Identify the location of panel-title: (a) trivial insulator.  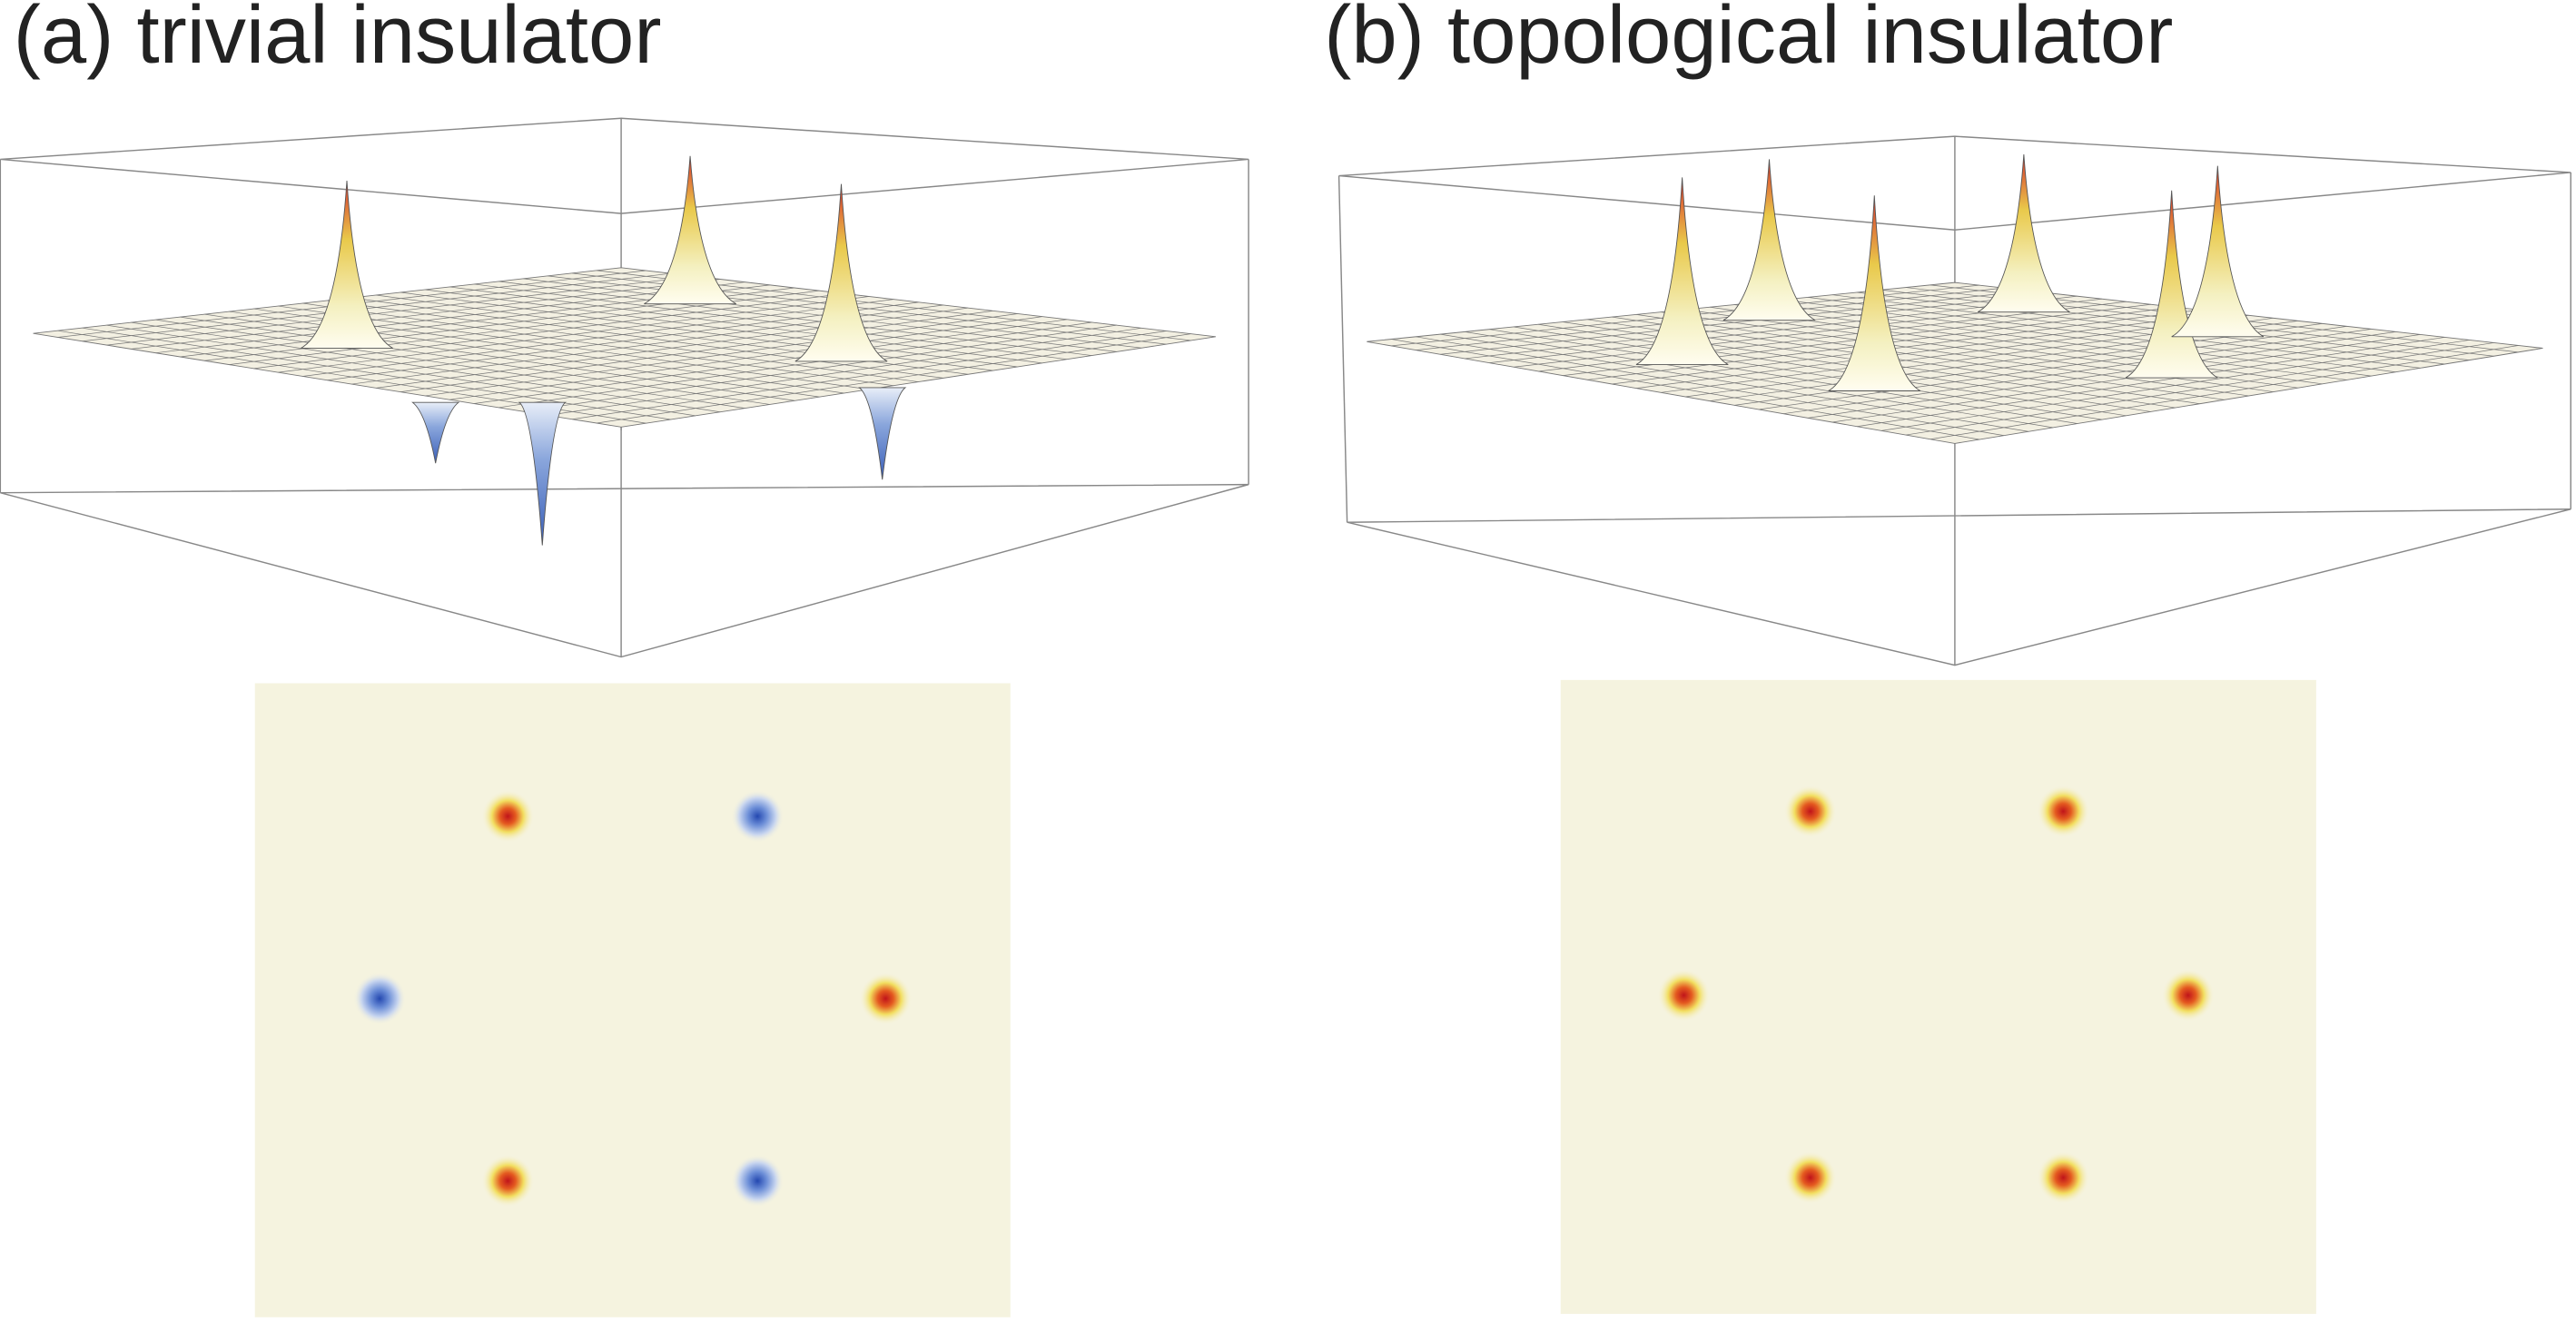
(338, 40).